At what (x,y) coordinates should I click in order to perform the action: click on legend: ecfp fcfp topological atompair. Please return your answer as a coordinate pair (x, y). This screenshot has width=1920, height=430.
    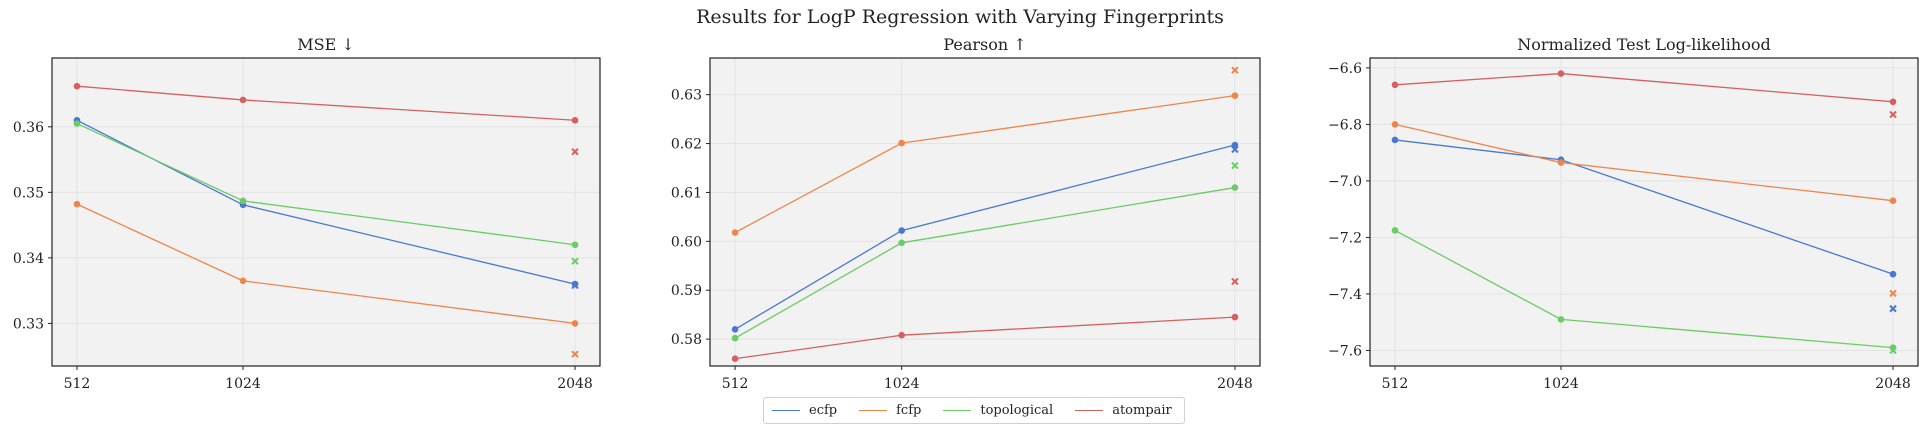
    Looking at the image, I should click on (974, 410).